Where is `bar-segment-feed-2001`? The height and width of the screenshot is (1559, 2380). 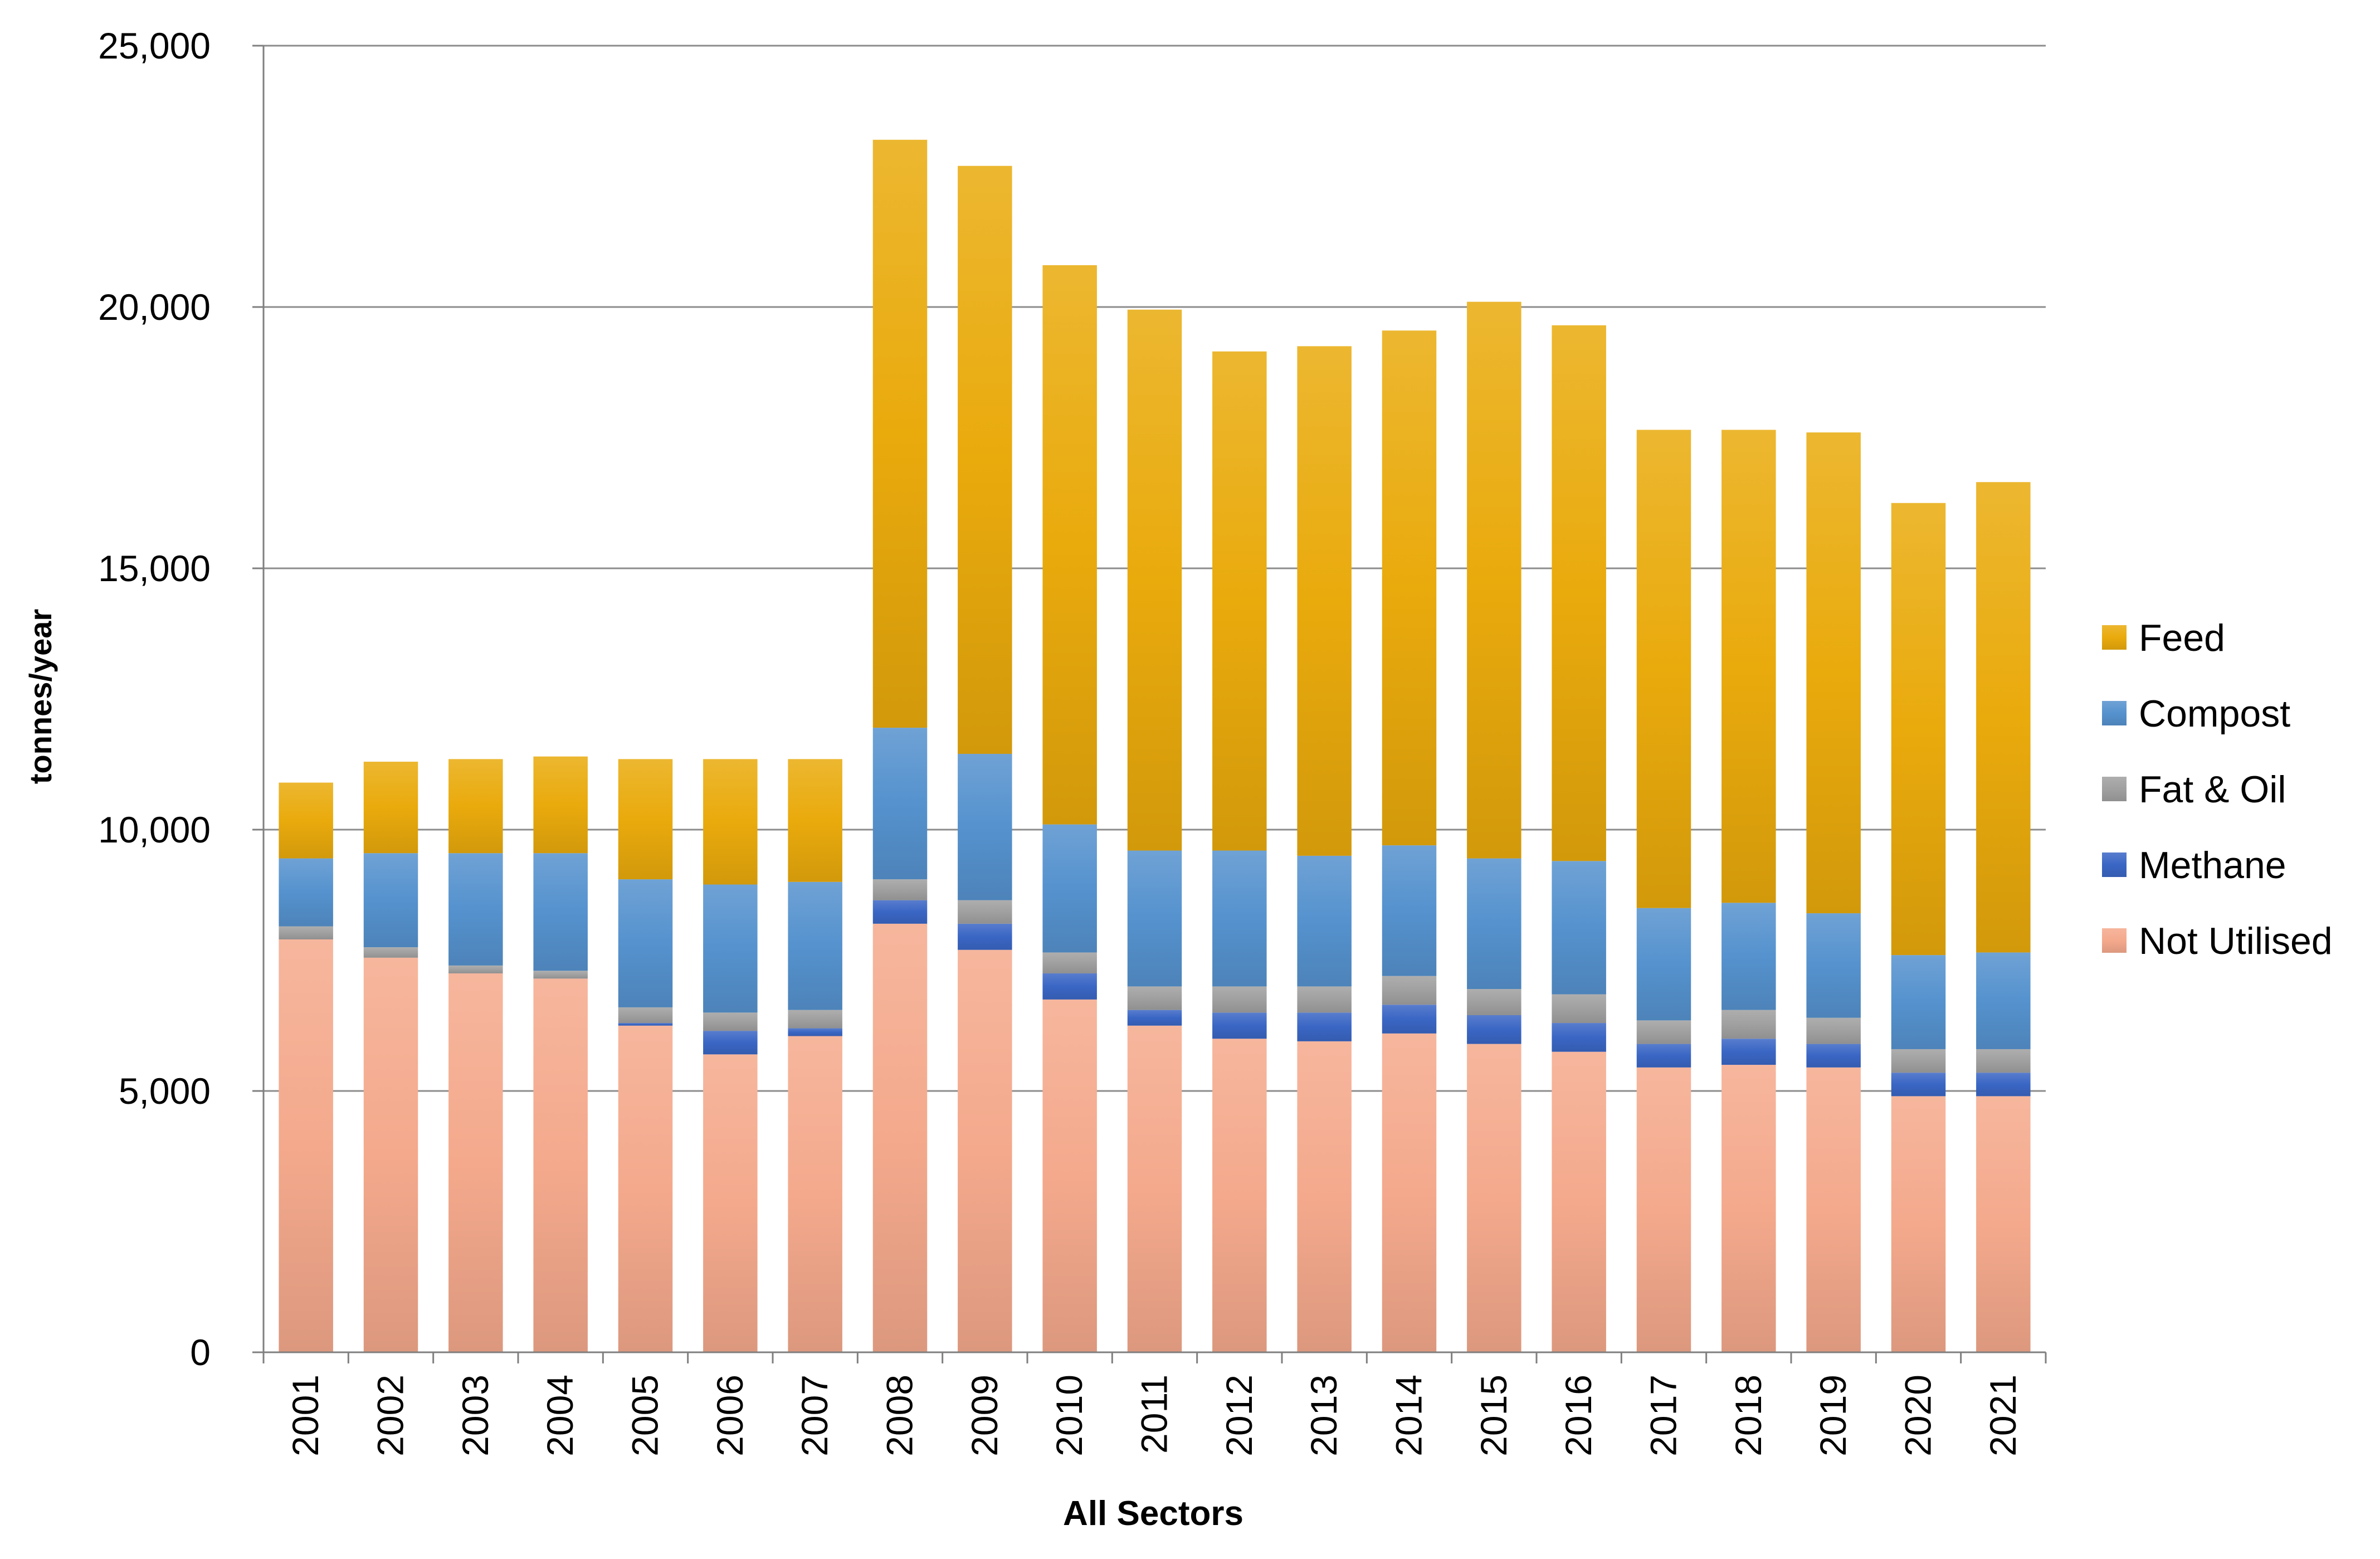
bar-segment-feed-2001 is located at coordinates (306, 820).